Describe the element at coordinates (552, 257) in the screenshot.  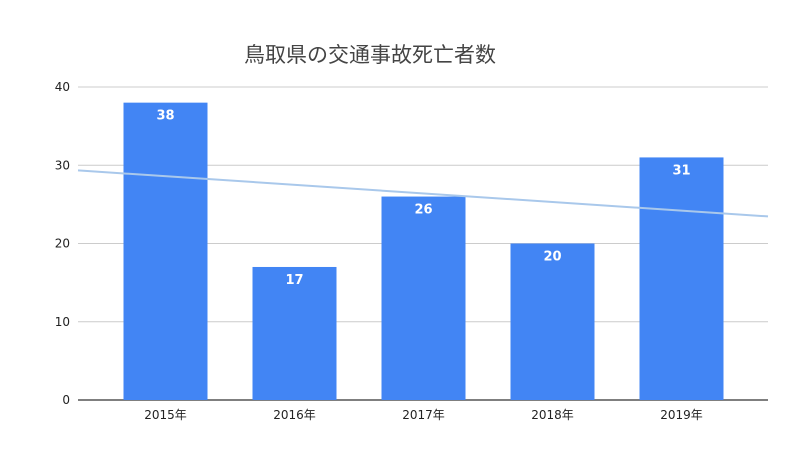
I see `data-label: 20` at that location.